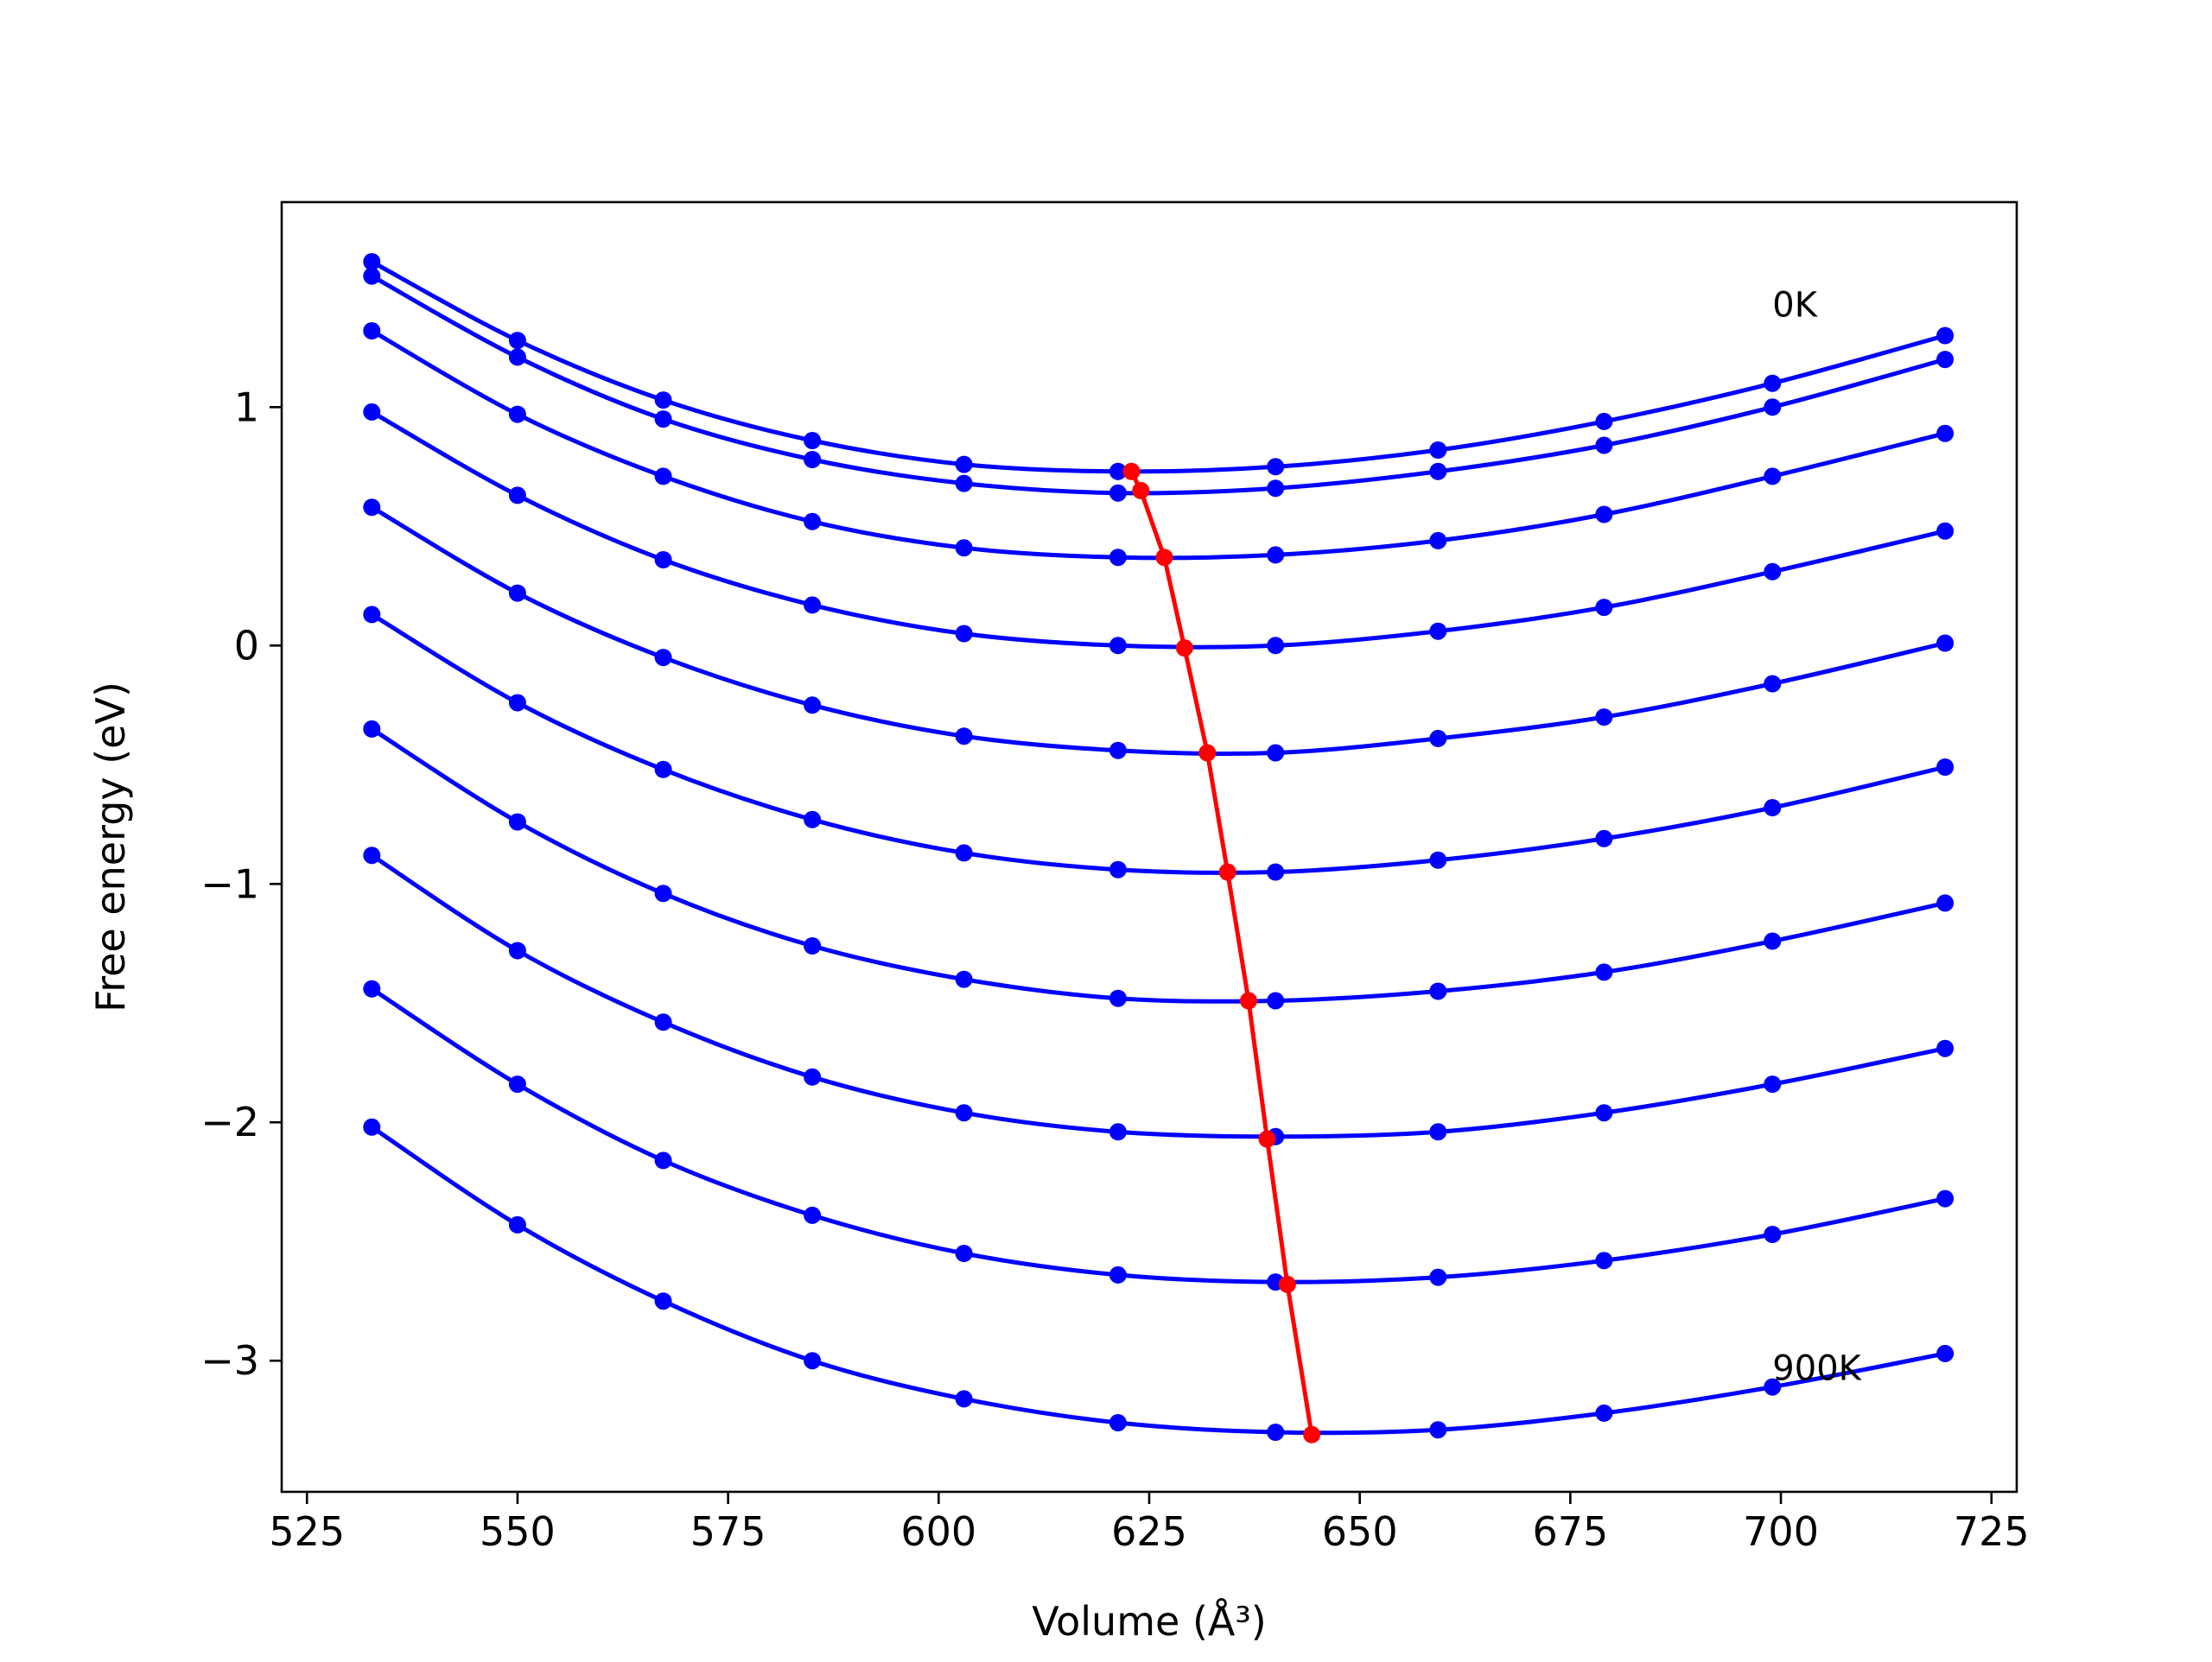 The width and height of the screenshot is (2212, 1662). Describe the element at coordinates (230, 883) in the screenshot. I see `y-tick-label-2: −1` at that location.